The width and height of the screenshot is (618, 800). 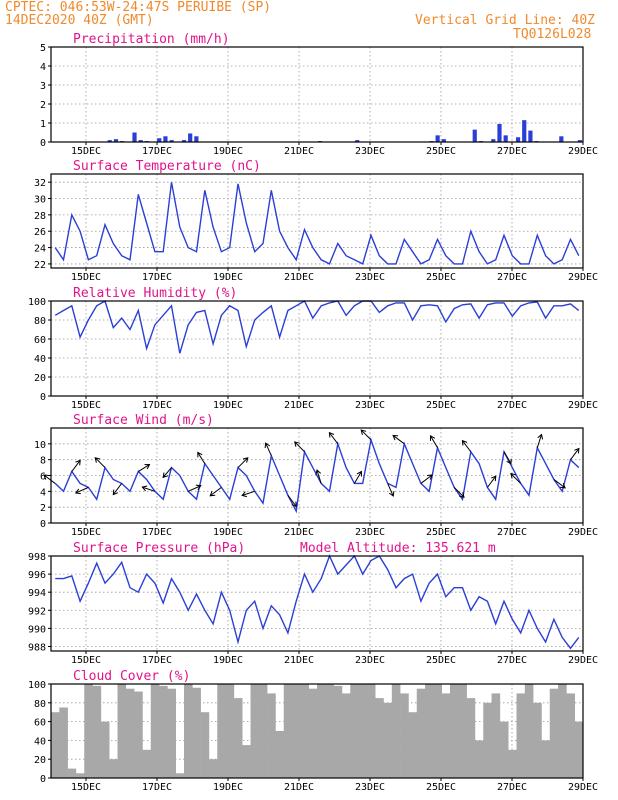 What do you see at coordinates (131, 676) in the screenshot?
I see `cloud-title: Cloud Cover (%)` at bounding box center [131, 676].